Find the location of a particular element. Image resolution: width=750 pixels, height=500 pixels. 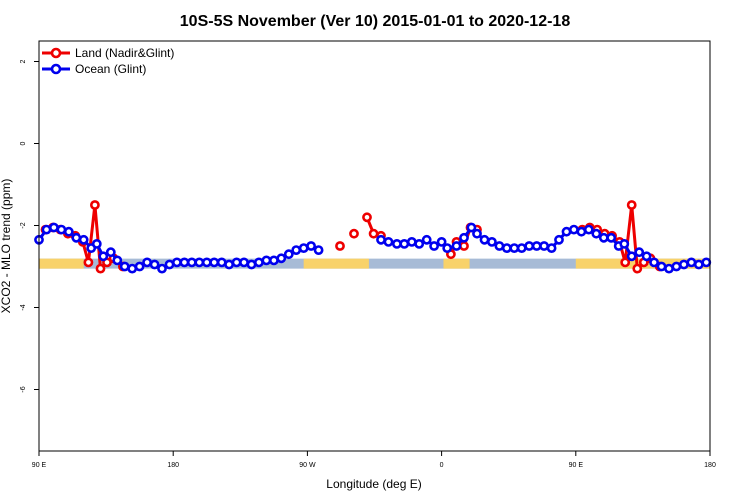

y-tick-label: -6 is located at coordinates (23, 389).